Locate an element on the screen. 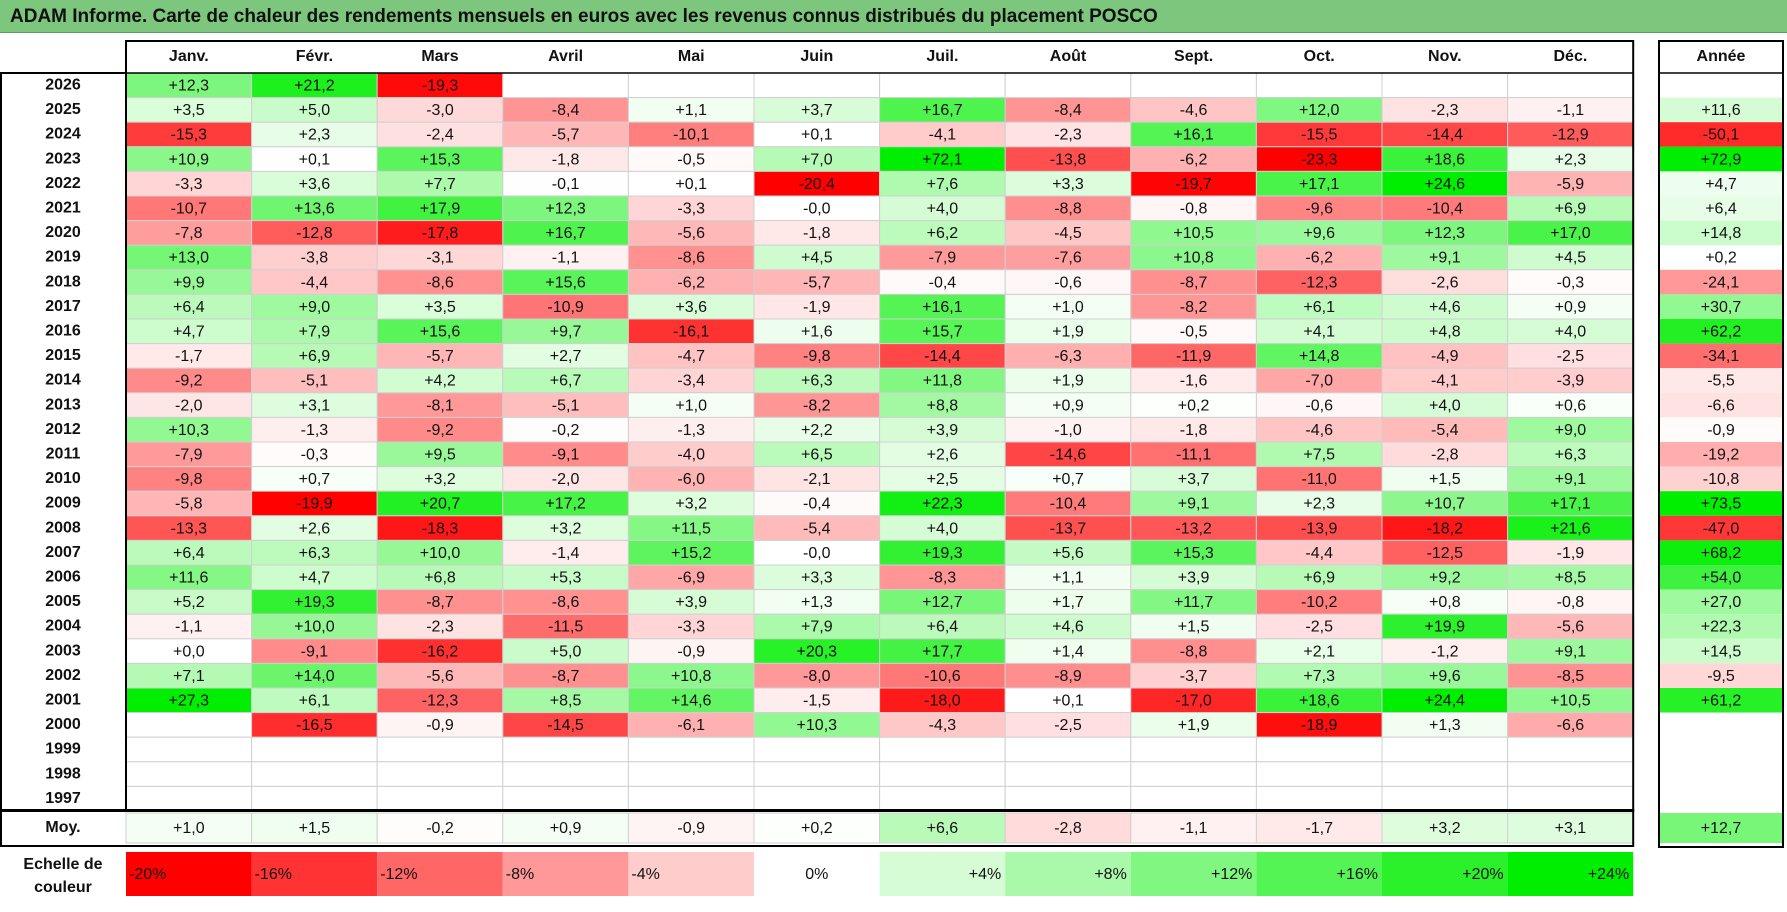 The image size is (1787, 912). cell-value: -7,9 is located at coordinates (189, 455).